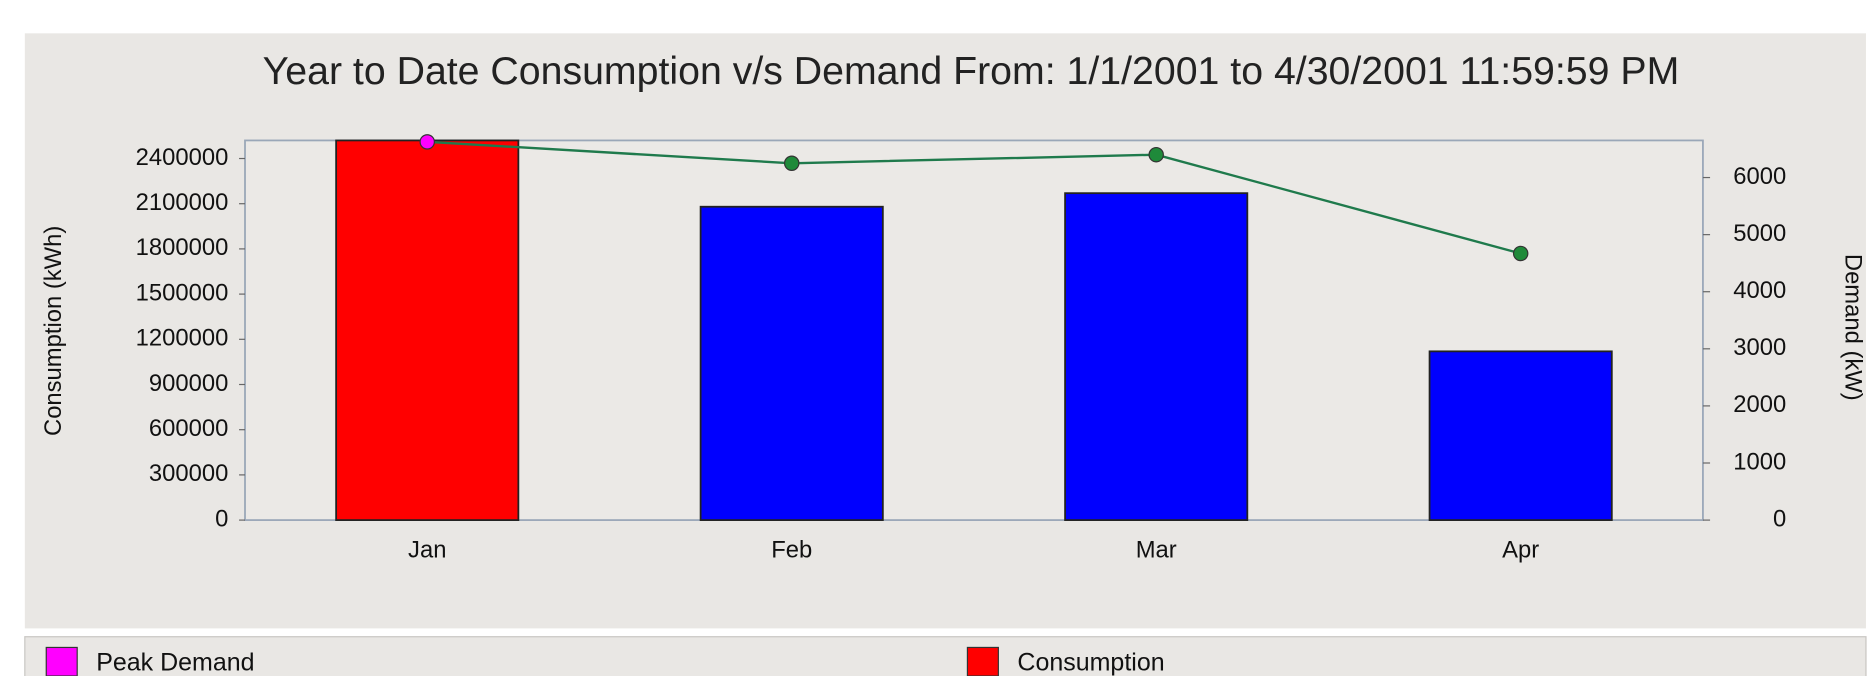  Describe the element at coordinates (974, 197) in the screenshot. I see `demand-line` at that location.